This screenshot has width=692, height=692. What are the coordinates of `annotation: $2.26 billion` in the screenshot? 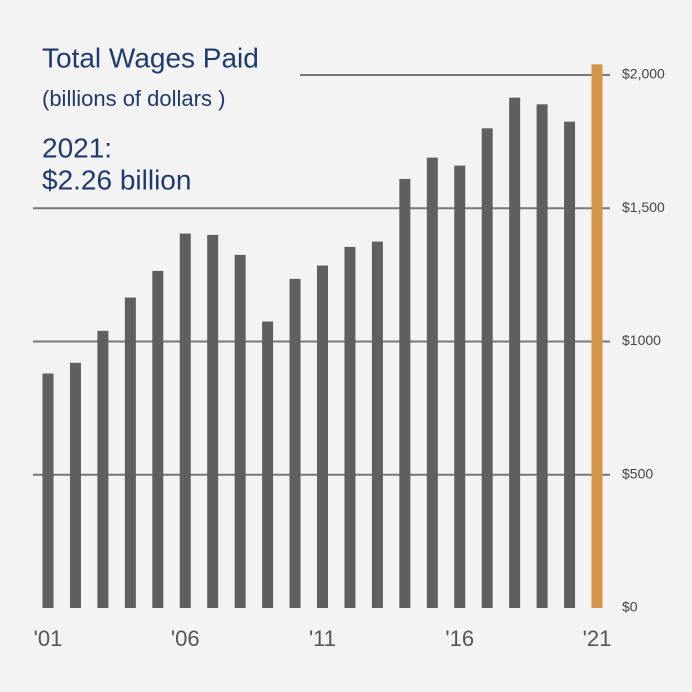 It's located at (116, 179).